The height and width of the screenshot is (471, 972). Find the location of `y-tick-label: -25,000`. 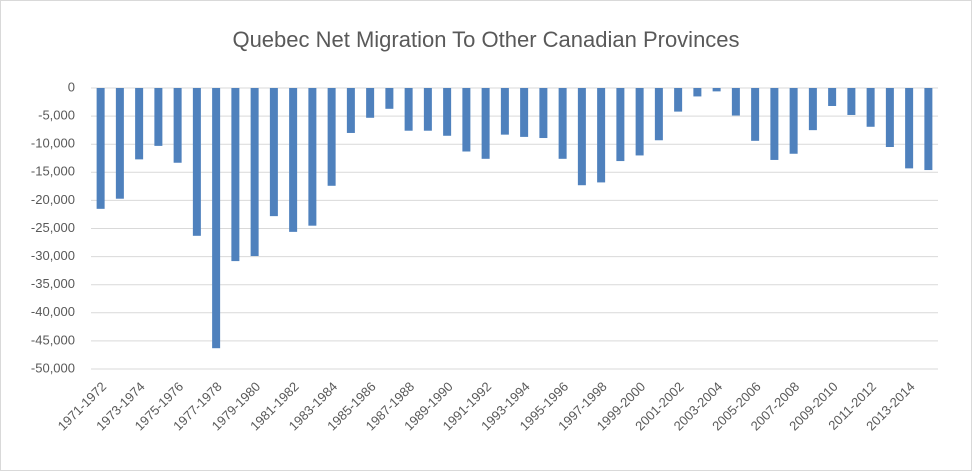

y-tick-label: -25,000 is located at coordinates (53, 227).